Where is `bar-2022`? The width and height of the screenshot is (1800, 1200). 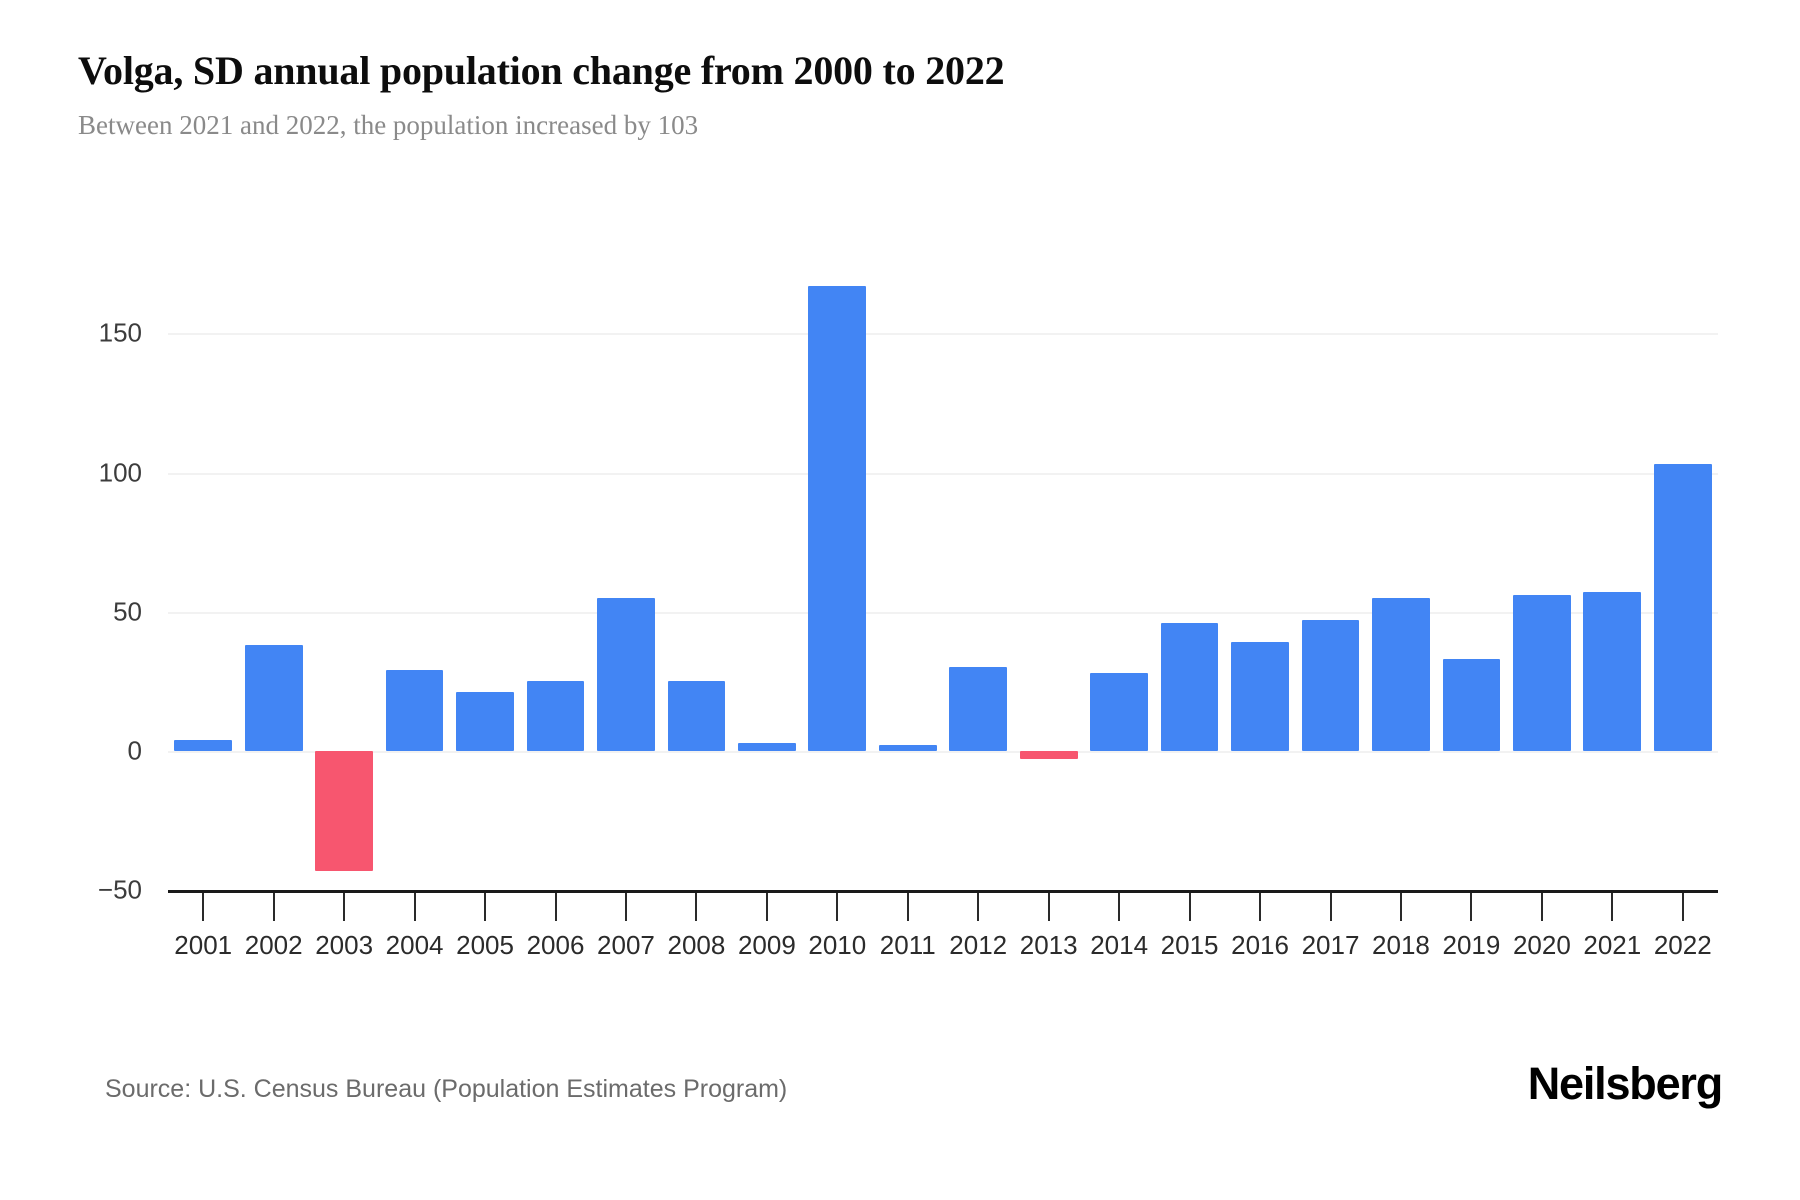
bar-2022 is located at coordinates (1682, 607).